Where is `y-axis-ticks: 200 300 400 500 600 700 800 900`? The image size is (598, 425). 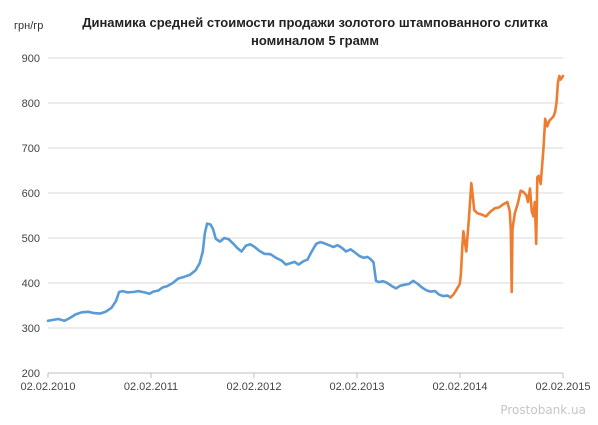
y-axis-ticks: 200 300 400 500 600 700 800 900 is located at coordinates (31, 216).